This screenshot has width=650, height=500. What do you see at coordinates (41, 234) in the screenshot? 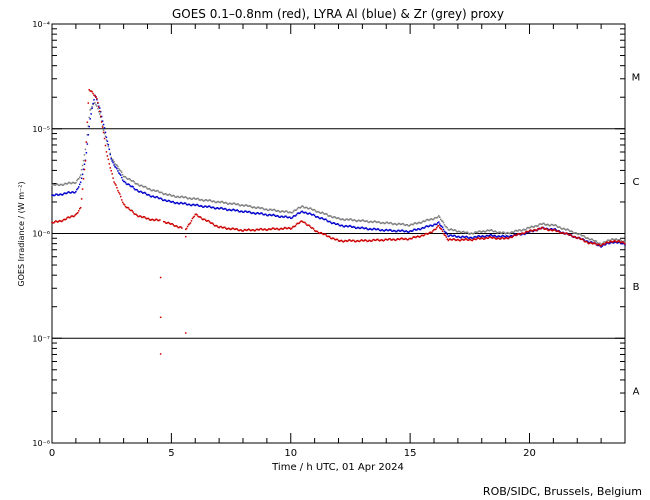
I see `y-tick-label: 10⁻⁶` at bounding box center [41, 234].